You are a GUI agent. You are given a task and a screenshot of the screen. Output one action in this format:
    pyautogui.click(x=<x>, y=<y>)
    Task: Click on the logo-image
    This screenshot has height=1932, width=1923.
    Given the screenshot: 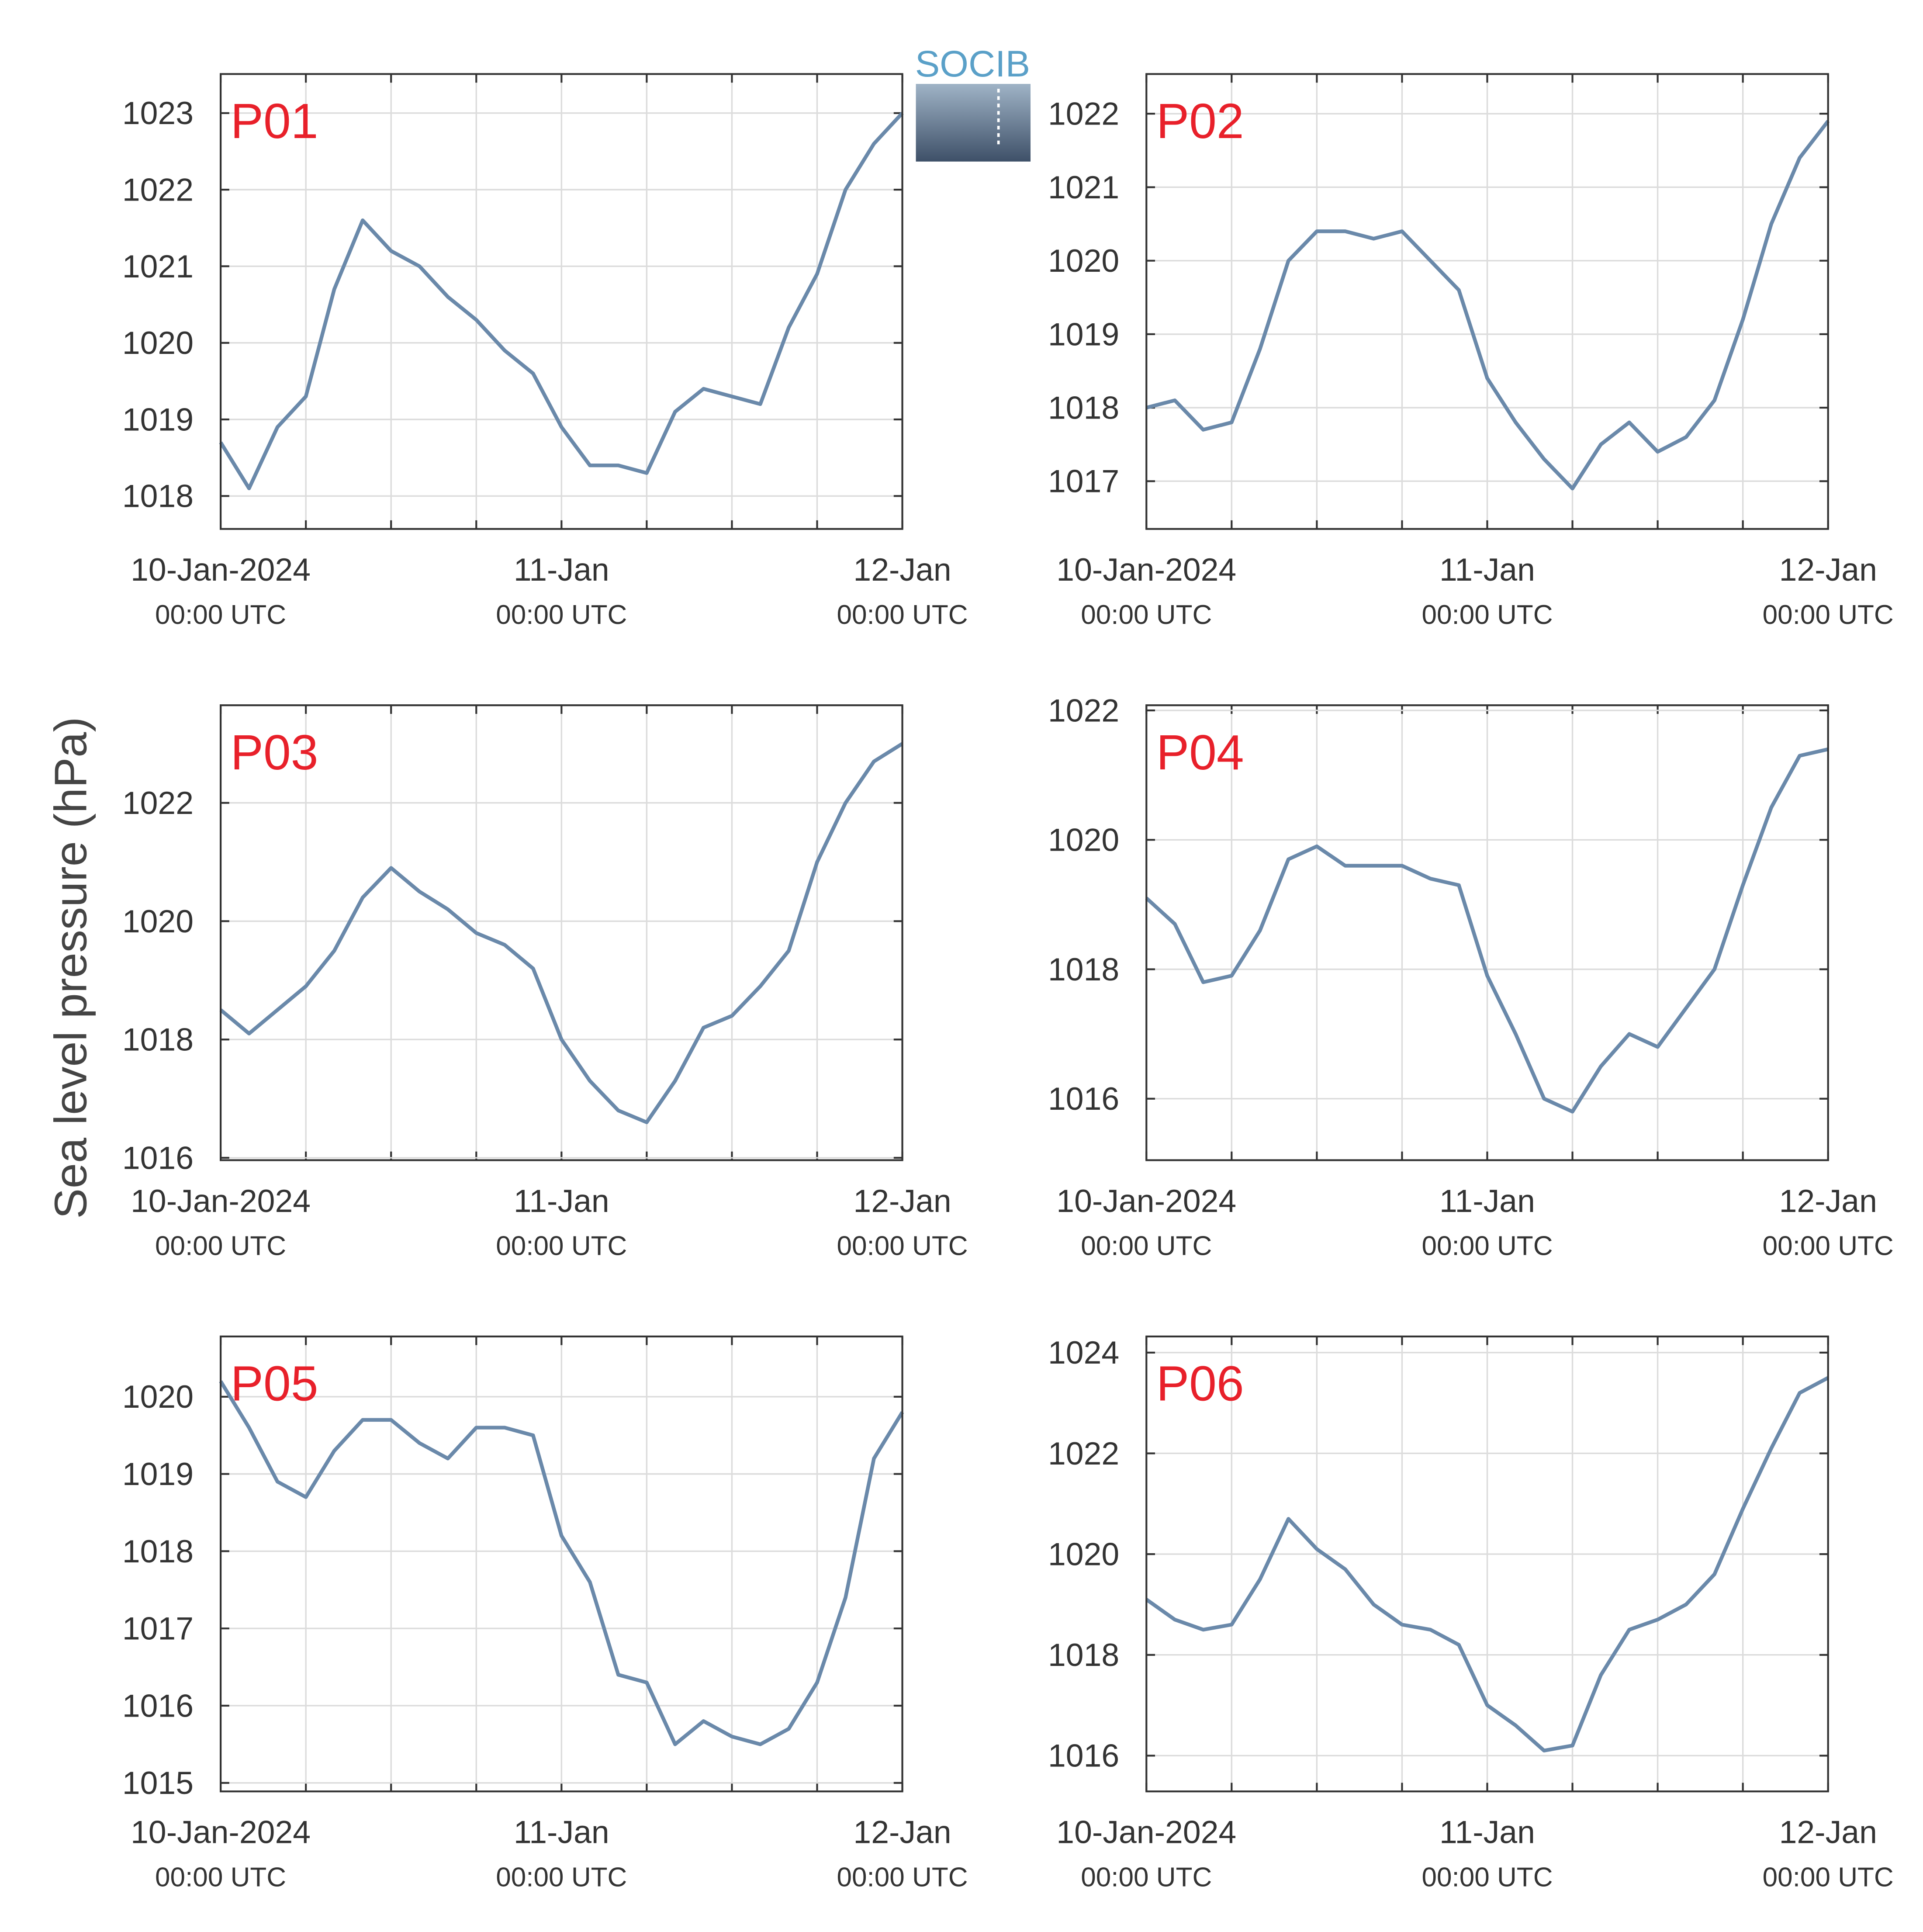 What is the action you would take?
    pyautogui.click(x=973, y=123)
    